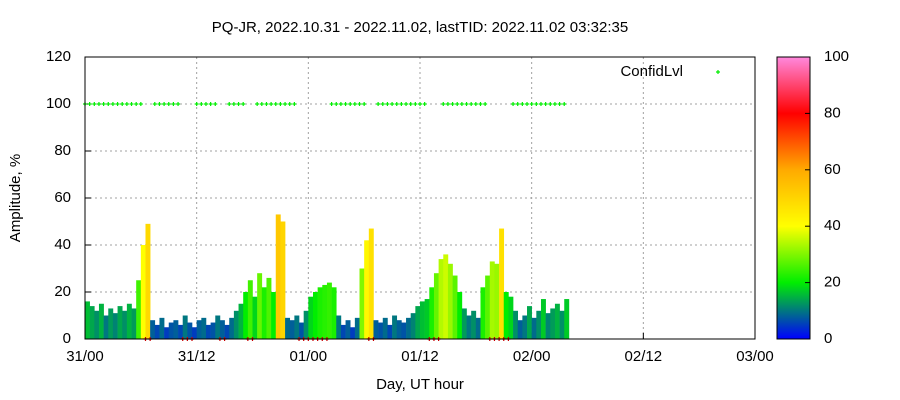 Image resolution: width=900 pixels, height=400 pixels. Describe the element at coordinates (309, 356) in the screenshot. I see `x-tick-label: 01/00` at that location.